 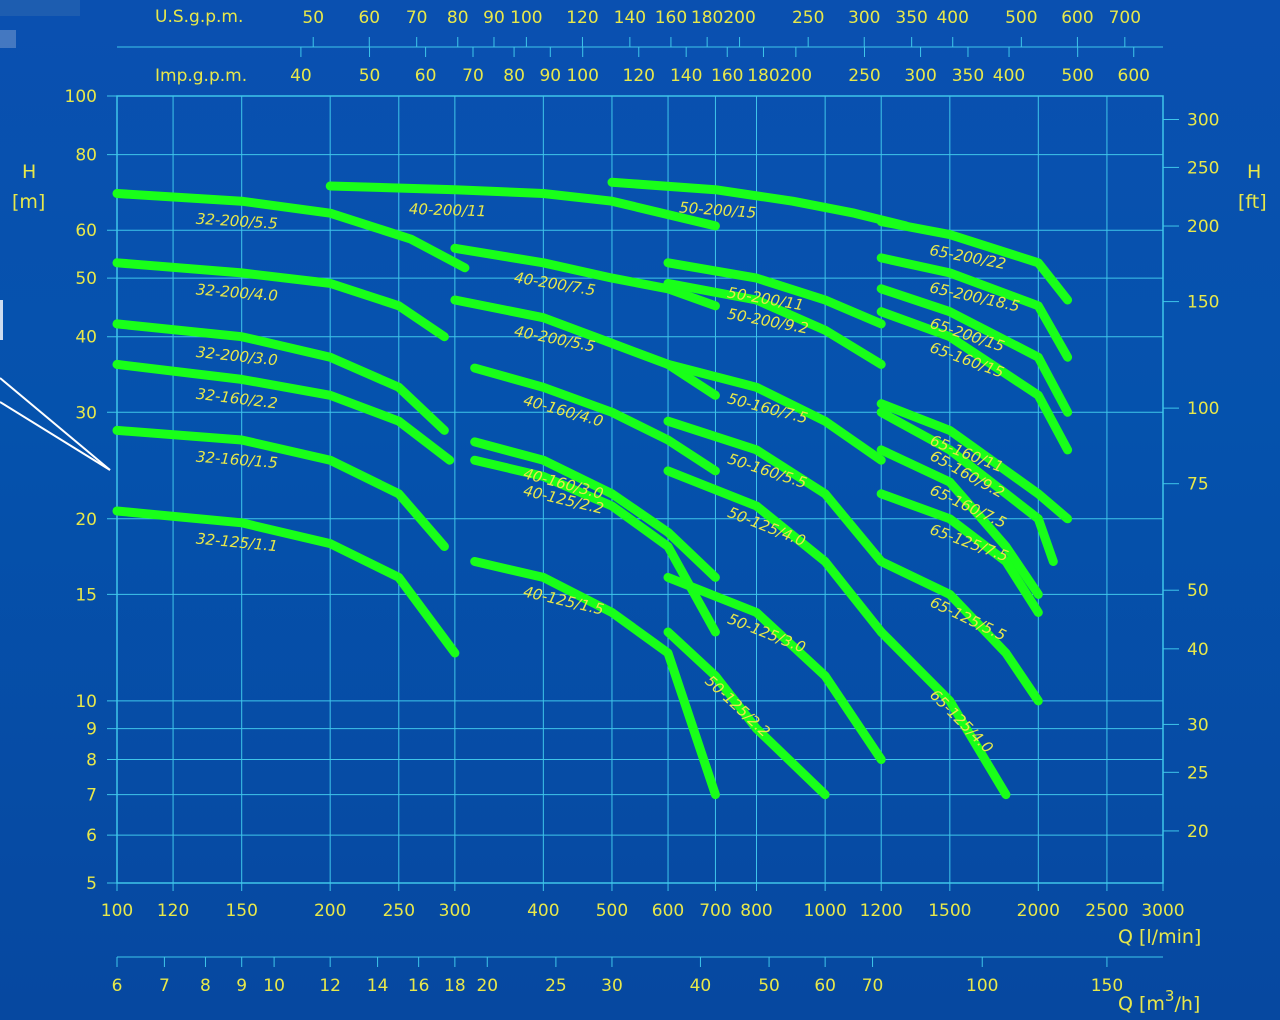 I want to click on x-tick-label-usgpm: 90, so click(x=494, y=18).